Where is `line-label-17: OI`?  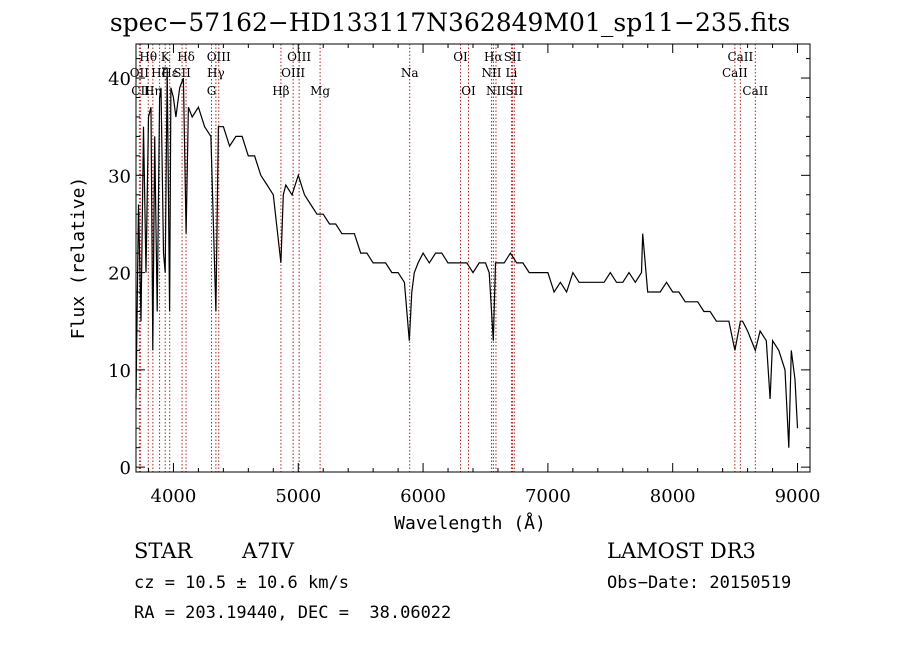 line-label-17: OI is located at coordinates (460, 57).